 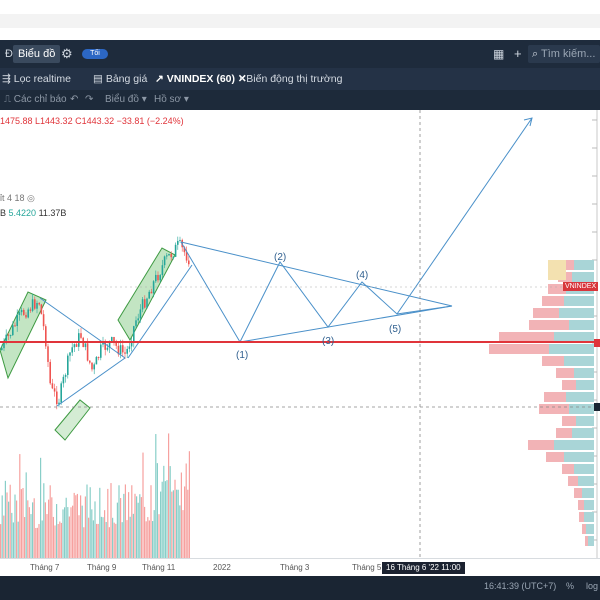 I want to click on indicators-button: ⎍ Các chỉ báo, so click(x=35, y=100).